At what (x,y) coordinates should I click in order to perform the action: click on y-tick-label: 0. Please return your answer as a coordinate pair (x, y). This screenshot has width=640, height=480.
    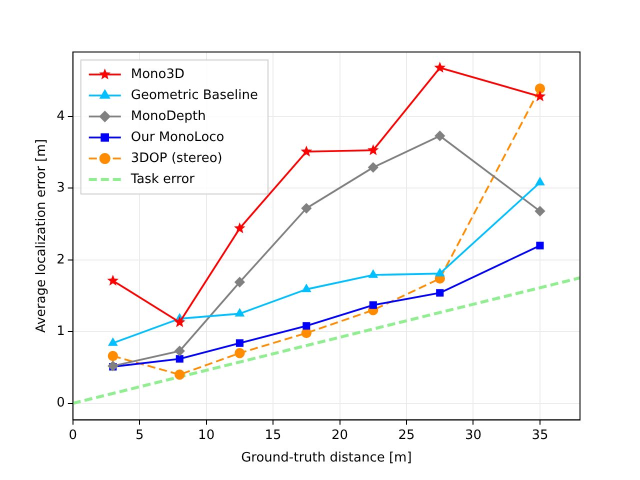
    Looking at the image, I should click on (60, 403).